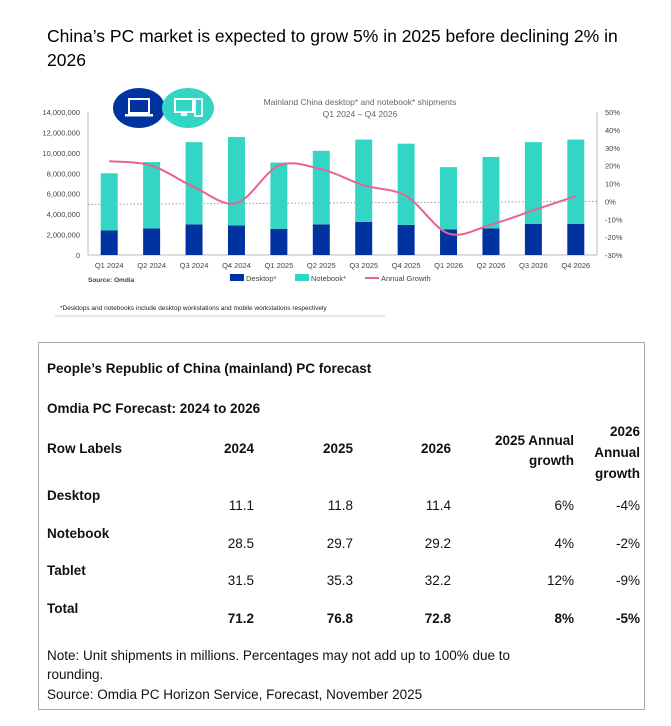 This screenshot has width=671, height=726. Describe the element at coordinates (564, 543) in the screenshot. I see `table-cell: 4%` at that location.